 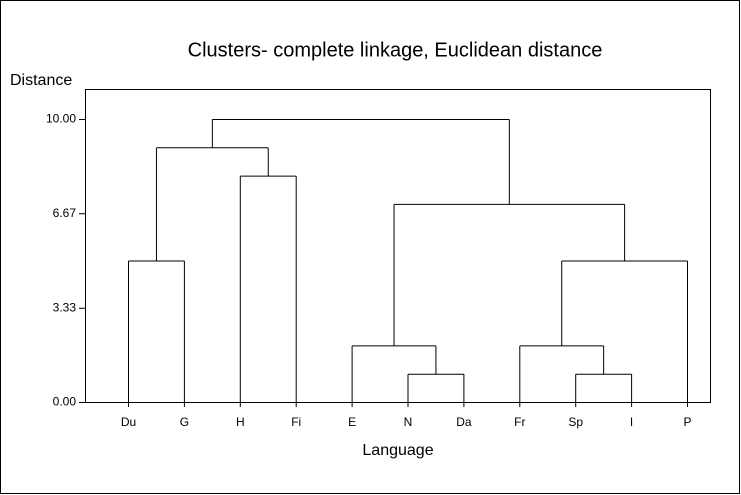 I want to click on y-axis-title: Distance, so click(x=41, y=80).